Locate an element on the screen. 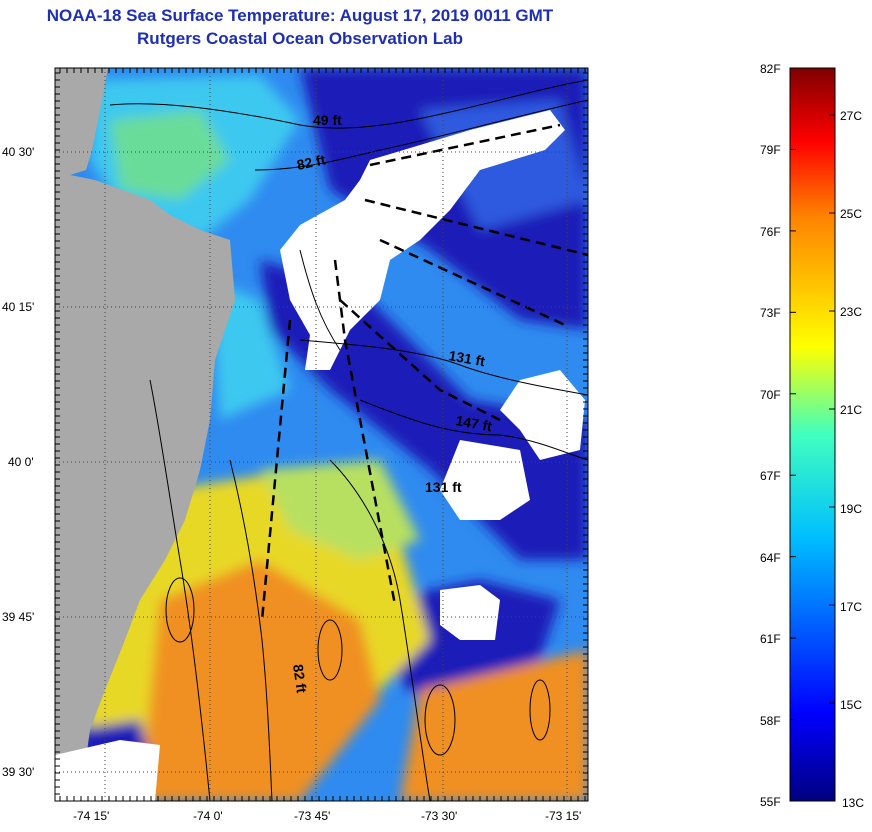 This screenshot has width=872, height=832. map-subtitle: Rutgers Coastal Ocean Observation Lab is located at coordinates (300, 38).